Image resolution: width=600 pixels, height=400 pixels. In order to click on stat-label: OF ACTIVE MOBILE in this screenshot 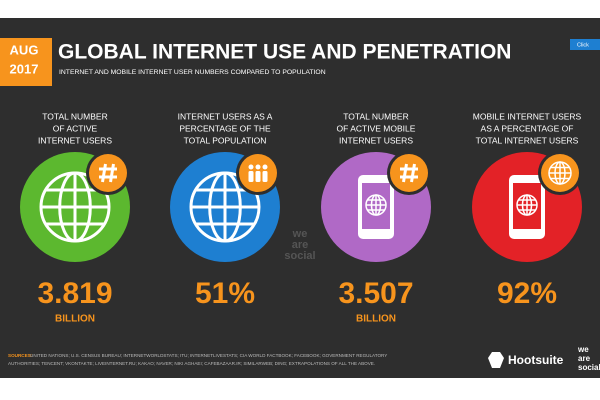, I will do `click(376, 128)`.